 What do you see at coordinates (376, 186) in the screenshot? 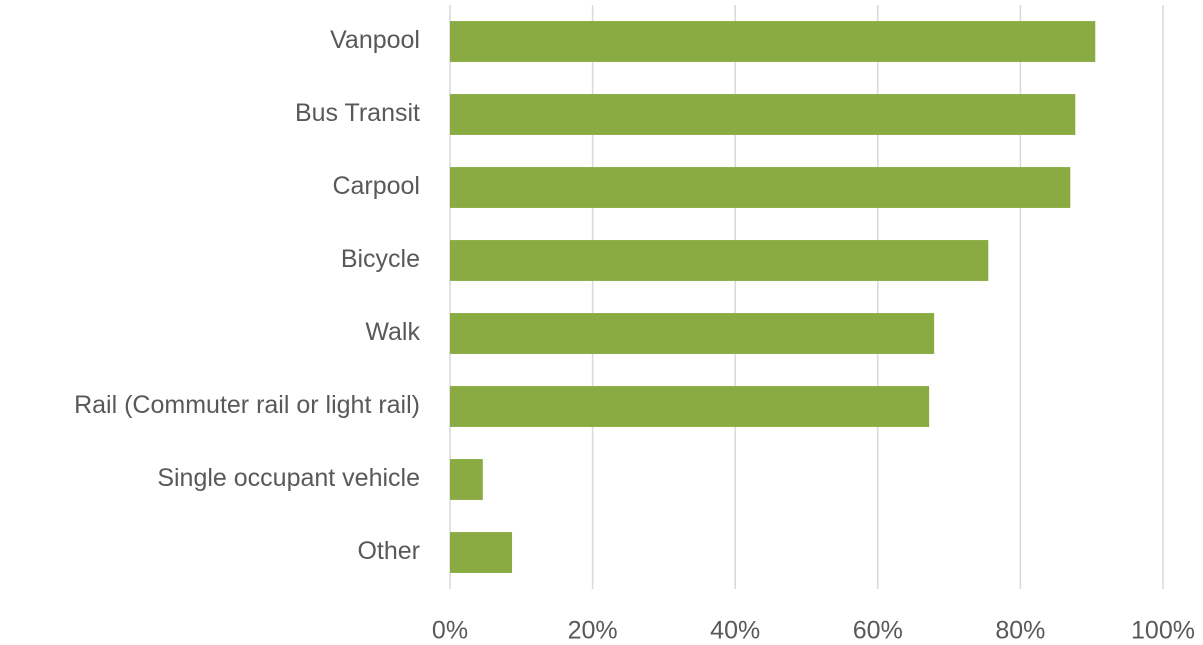
I see `y-tick-label: Carpool` at bounding box center [376, 186].